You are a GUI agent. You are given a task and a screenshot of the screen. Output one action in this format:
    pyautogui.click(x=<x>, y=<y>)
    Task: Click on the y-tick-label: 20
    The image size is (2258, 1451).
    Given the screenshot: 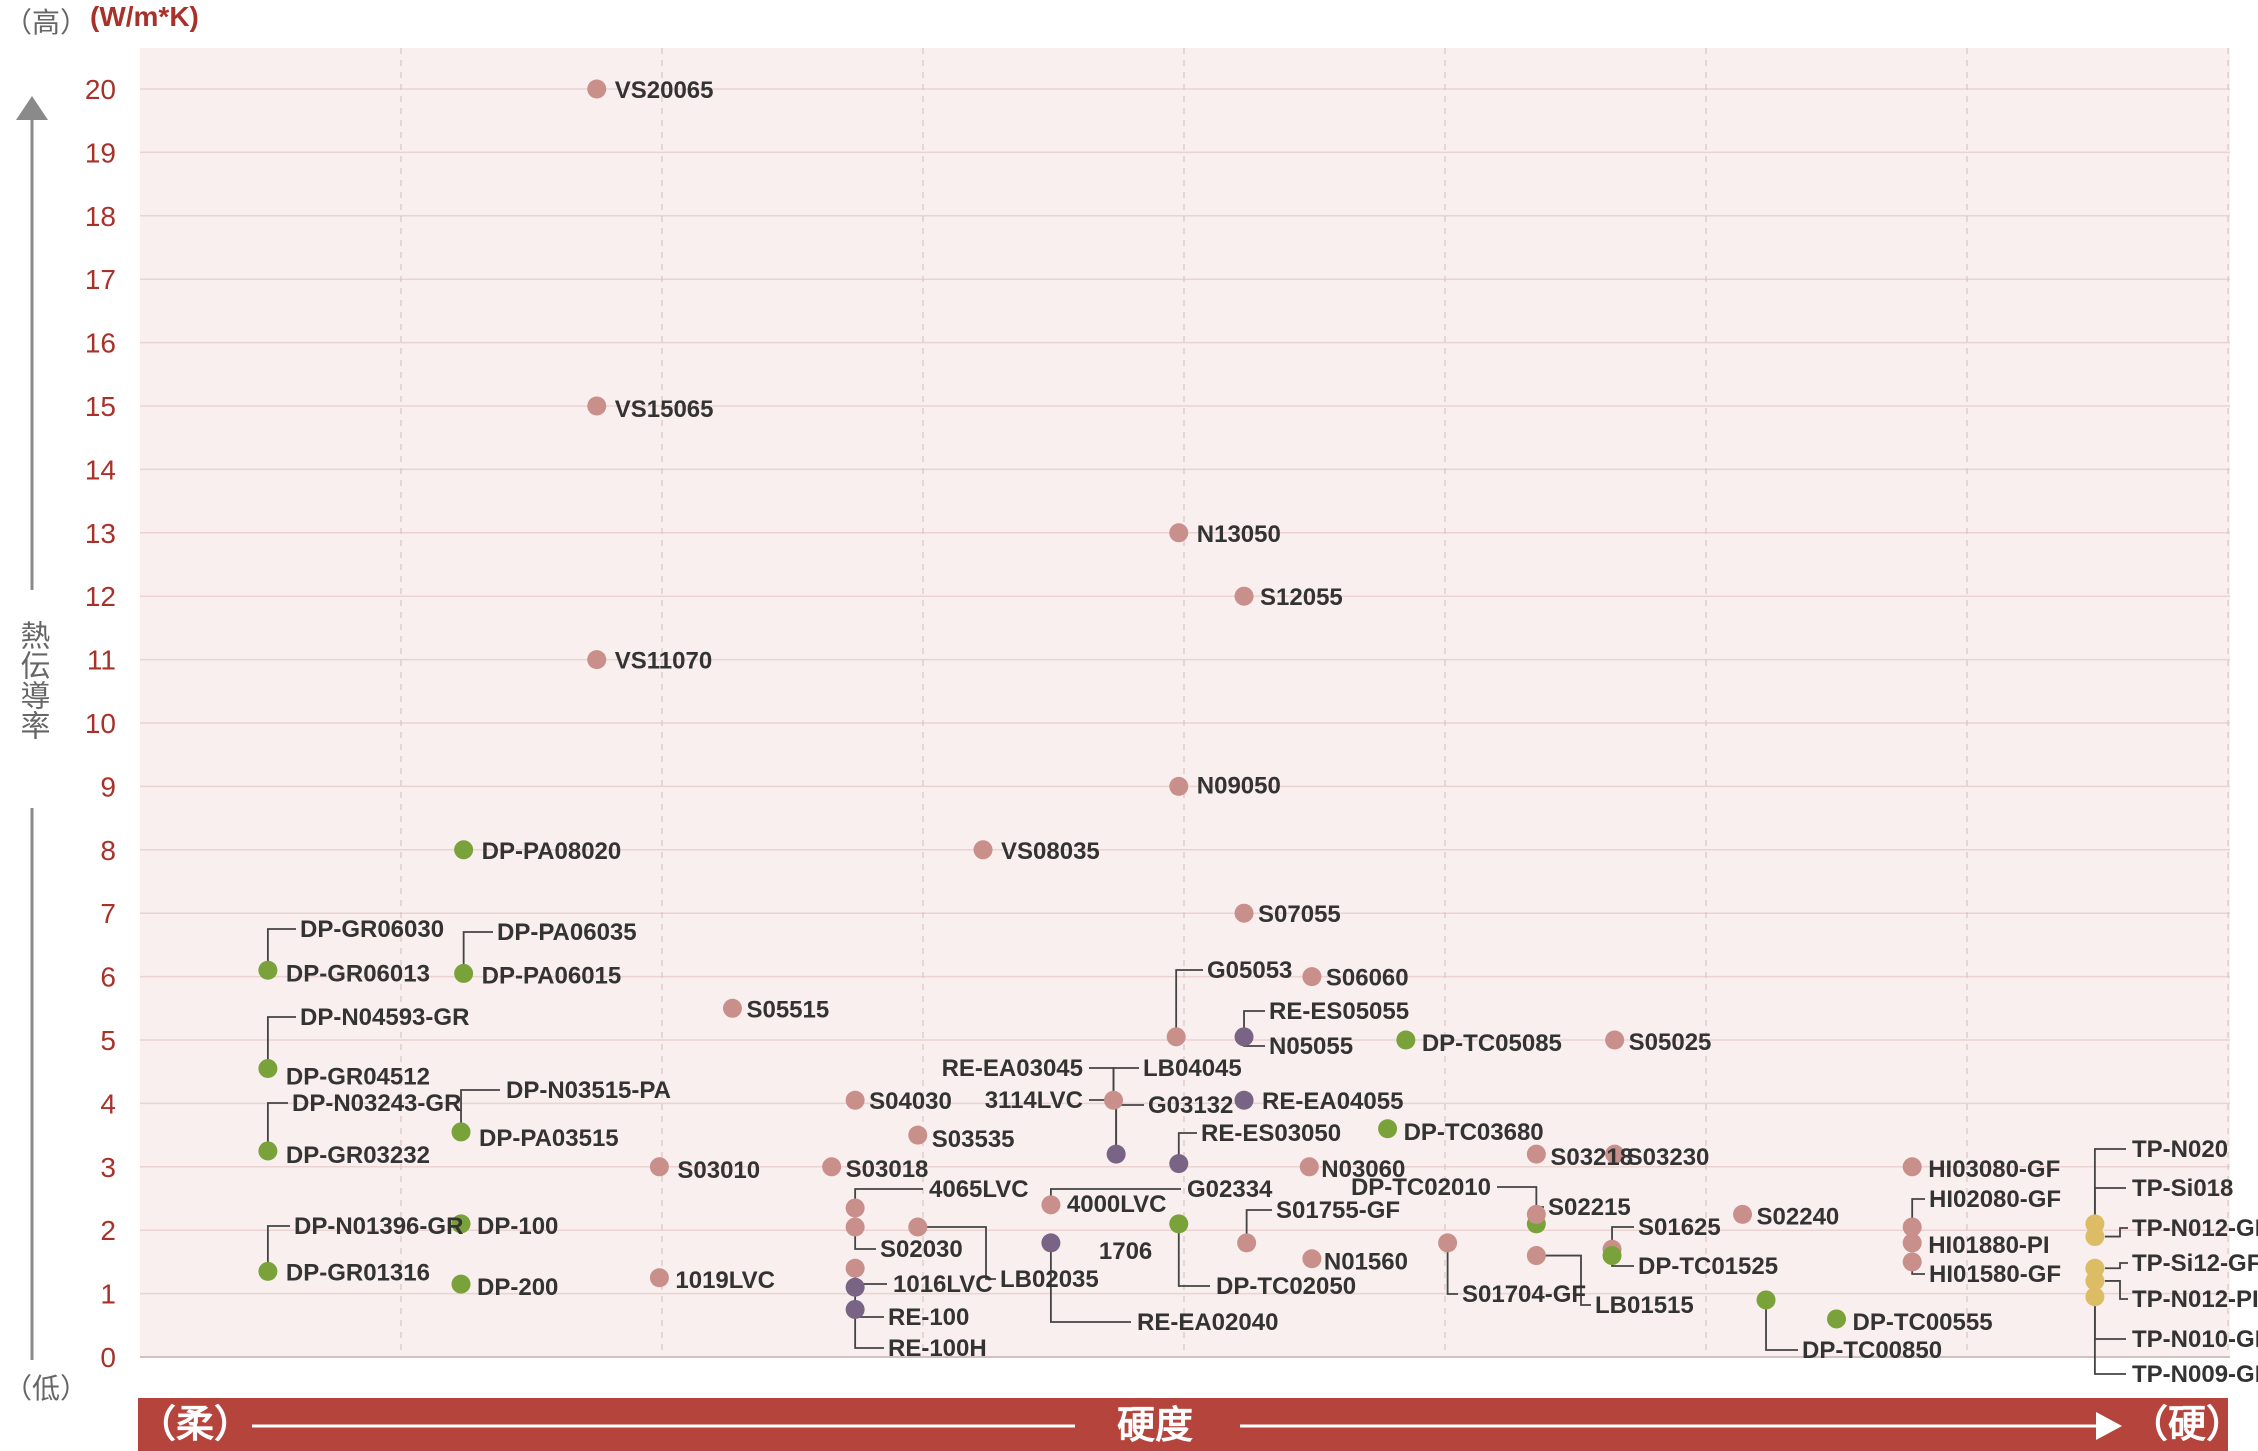 What is the action you would take?
    pyautogui.click(x=100, y=89)
    